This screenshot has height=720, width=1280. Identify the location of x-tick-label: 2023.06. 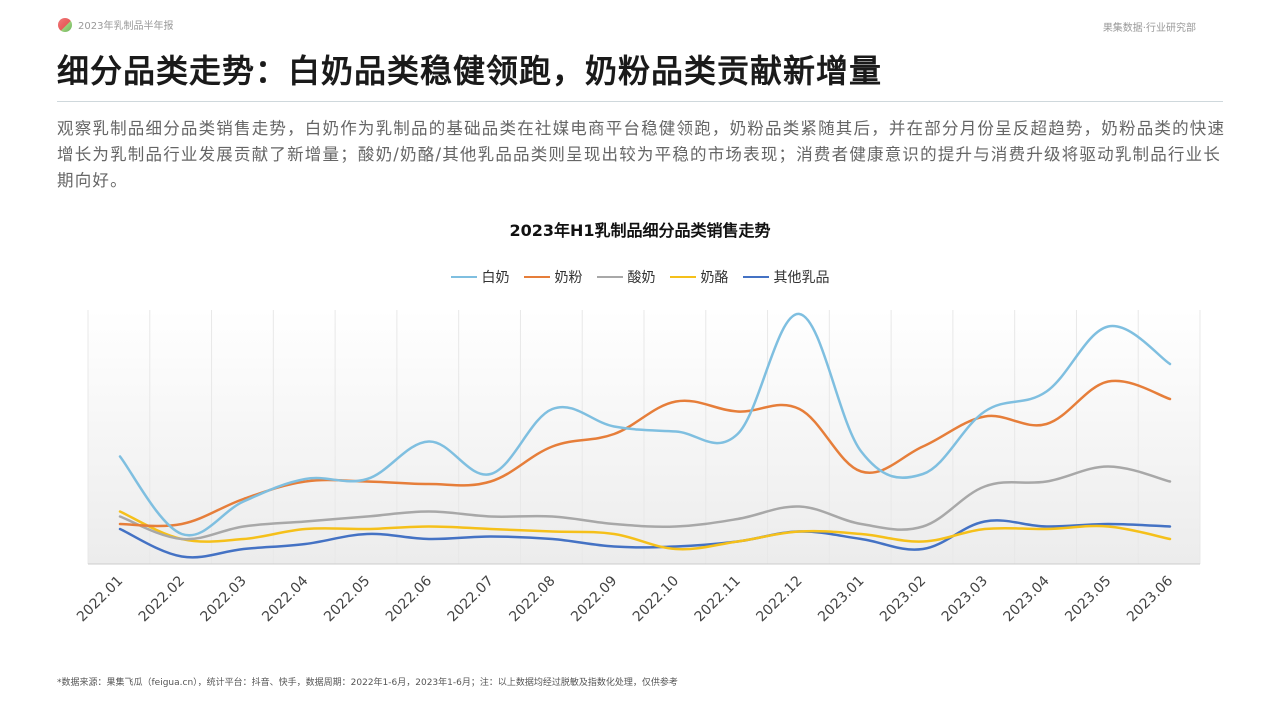
(1150, 599).